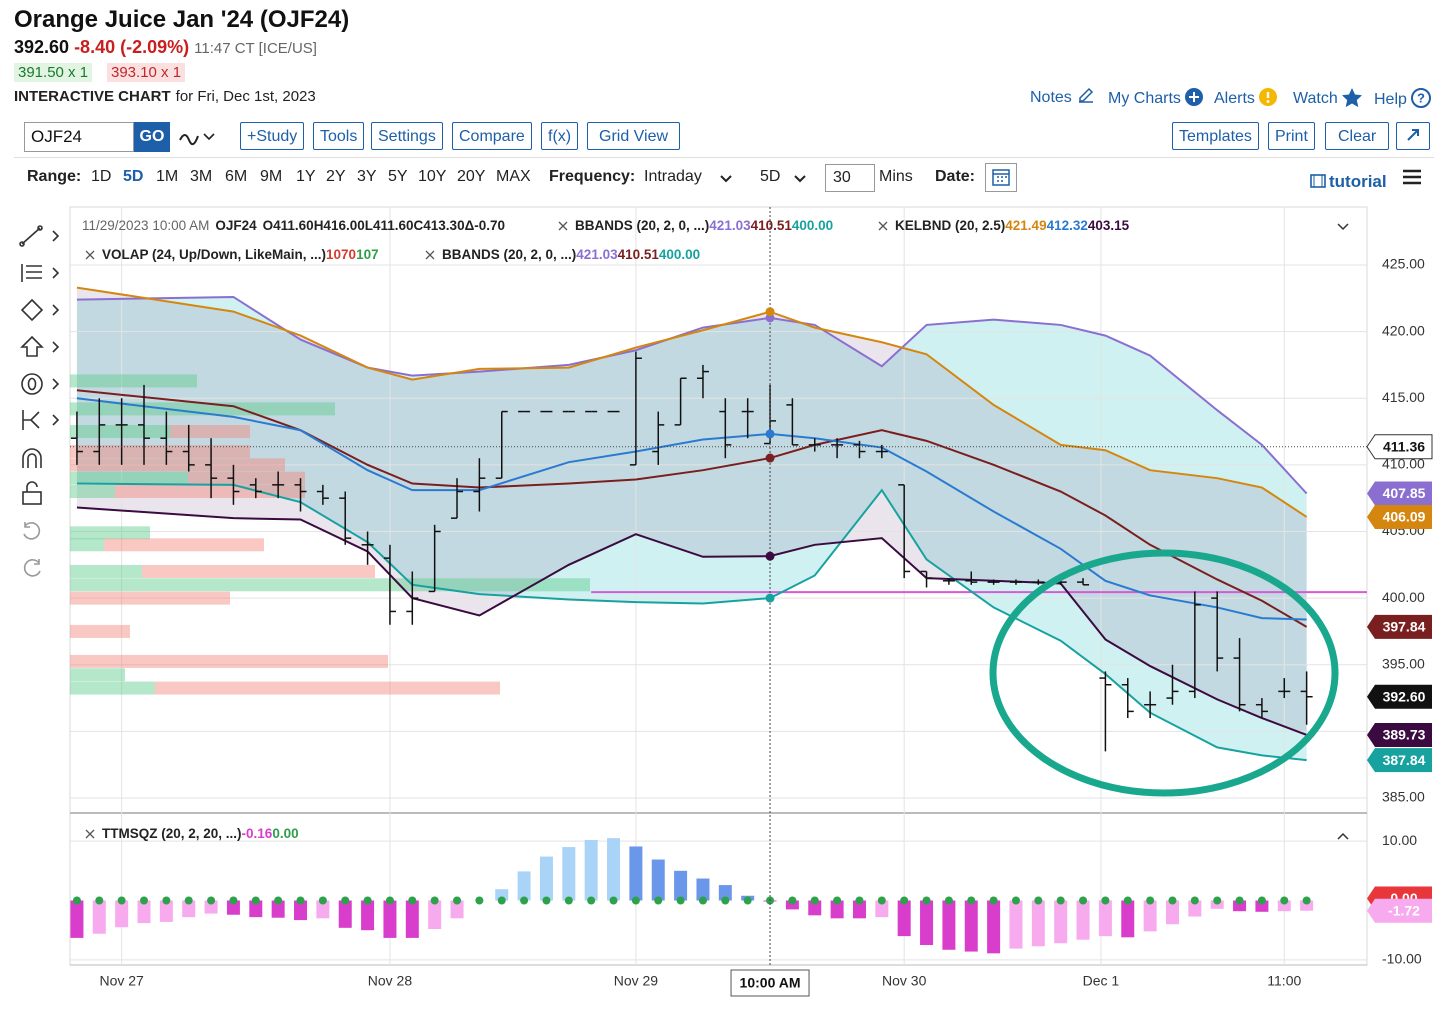 This screenshot has height=1014, width=1456. I want to click on range-option: 6M, so click(236, 176).